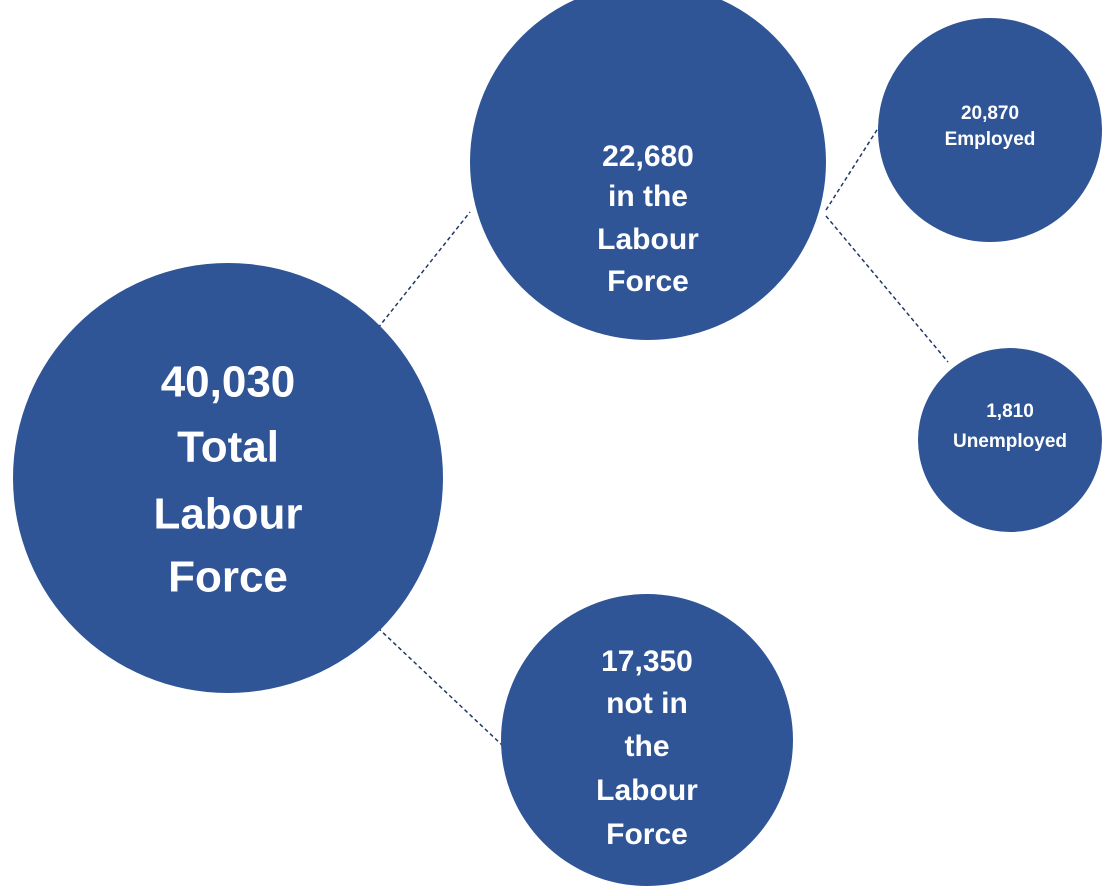  Describe the element at coordinates (228, 382) in the screenshot. I see `node-label: 40,030` at that location.